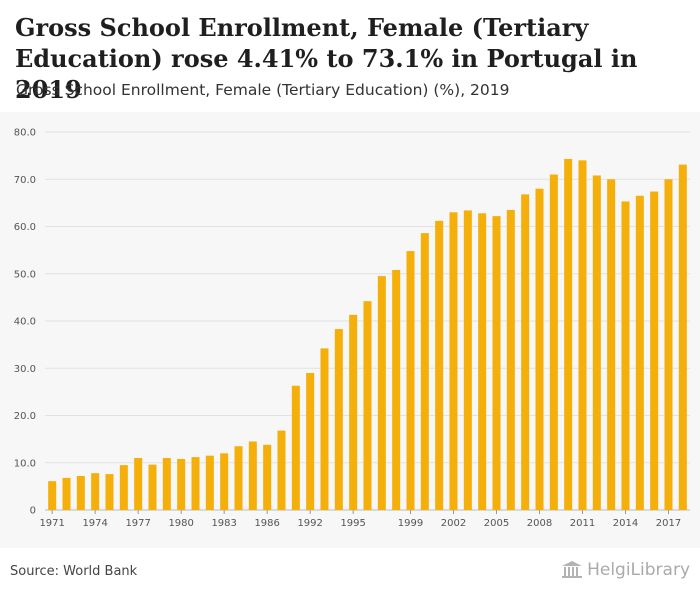 Image resolution: width=700 pixels, height=596 pixels. What do you see at coordinates (654, 350) in the screenshot?
I see `bar-2016` at bounding box center [654, 350].